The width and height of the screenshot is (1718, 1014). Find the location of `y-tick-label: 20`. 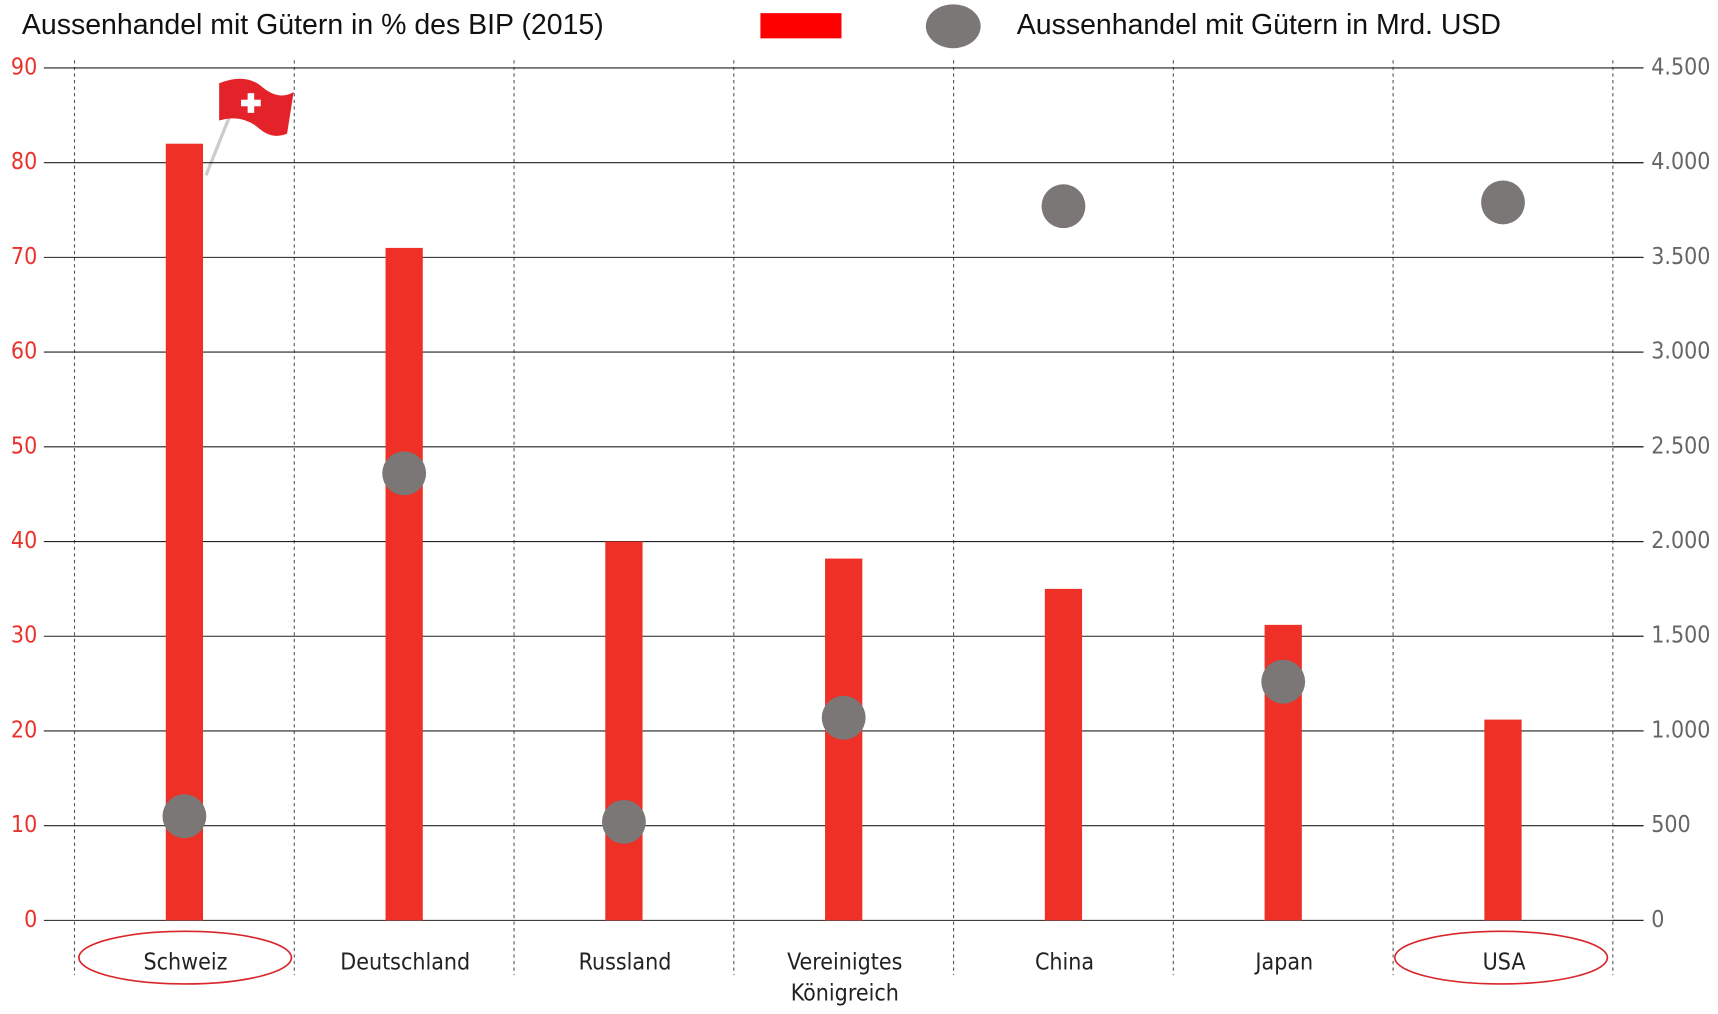

y-tick-label: 20 is located at coordinates (24, 730).